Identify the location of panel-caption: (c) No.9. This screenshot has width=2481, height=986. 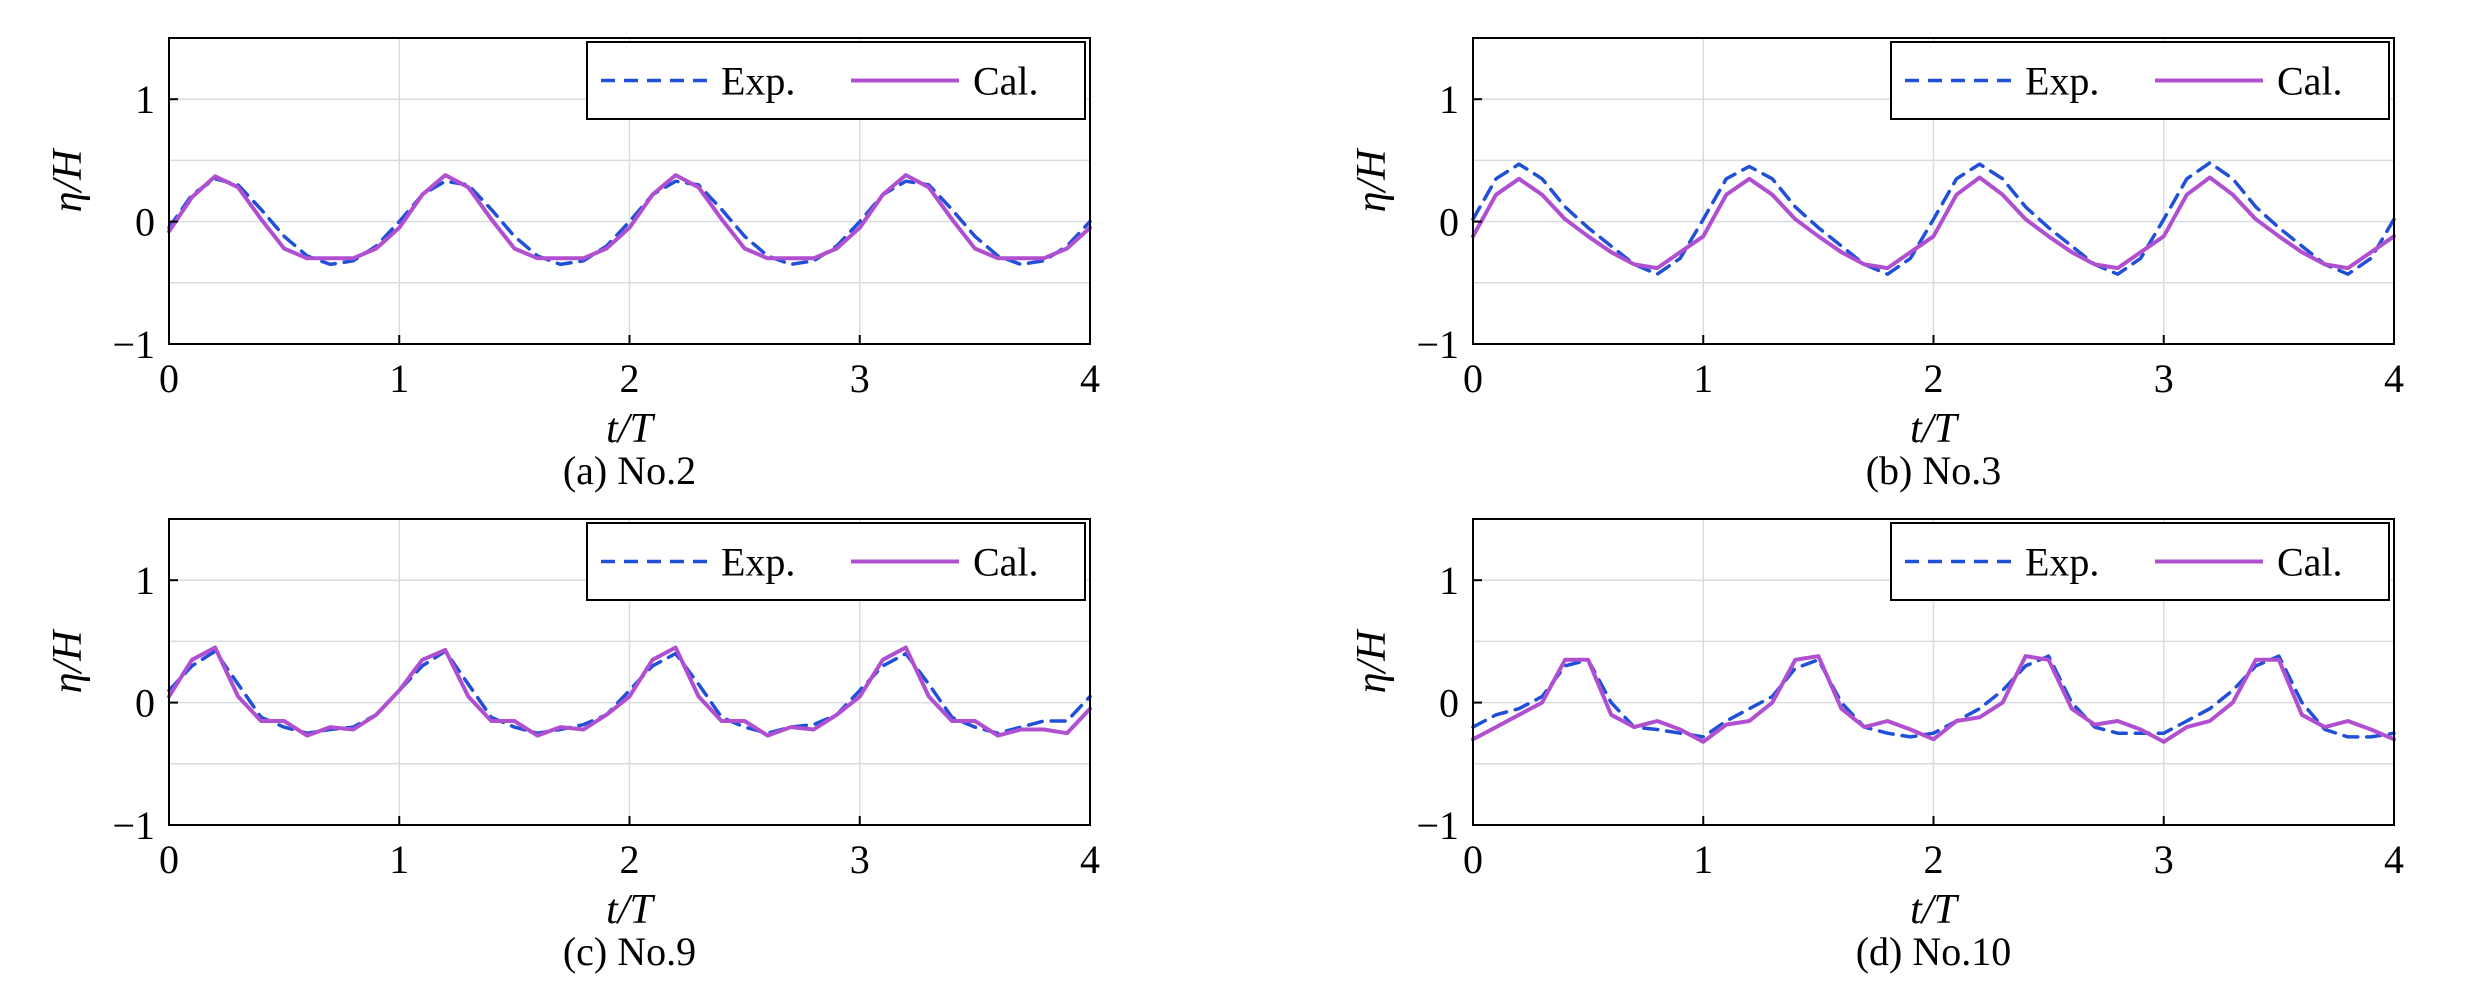
(629, 951).